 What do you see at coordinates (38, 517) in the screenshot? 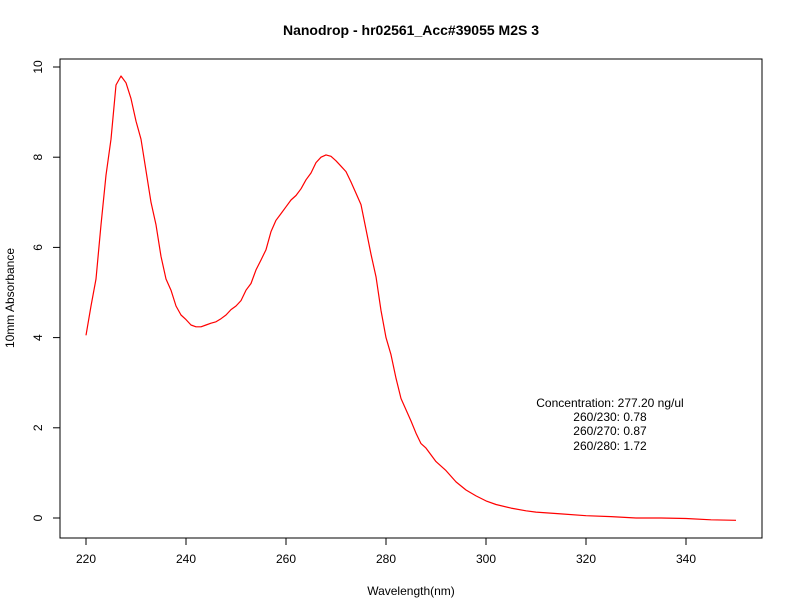
I see `y-tick-label: 0` at bounding box center [38, 517].